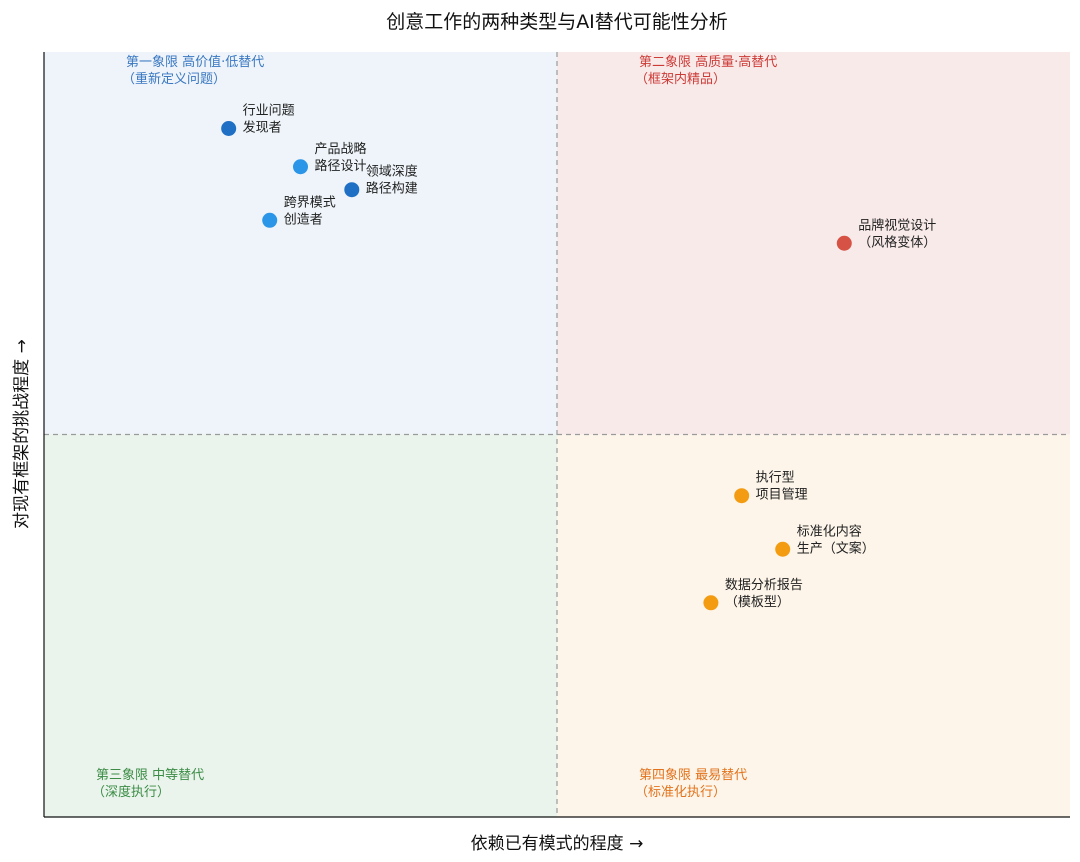 This screenshot has width=1080, height=862. What do you see at coordinates (269, 111) in the screenshot?
I see `data-point-label: 行业问题` at bounding box center [269, 111].